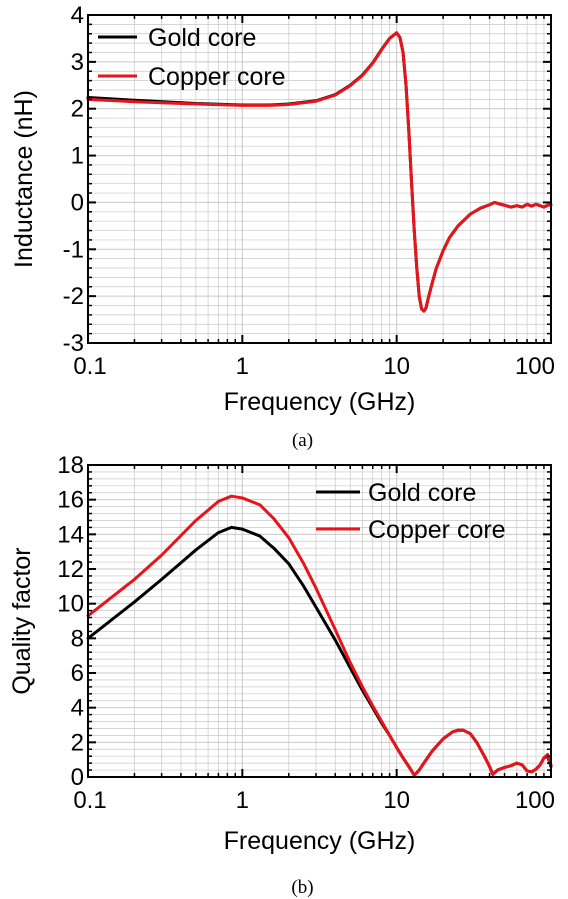  I want to click on y-tick-label: -1, so click(73, 249).